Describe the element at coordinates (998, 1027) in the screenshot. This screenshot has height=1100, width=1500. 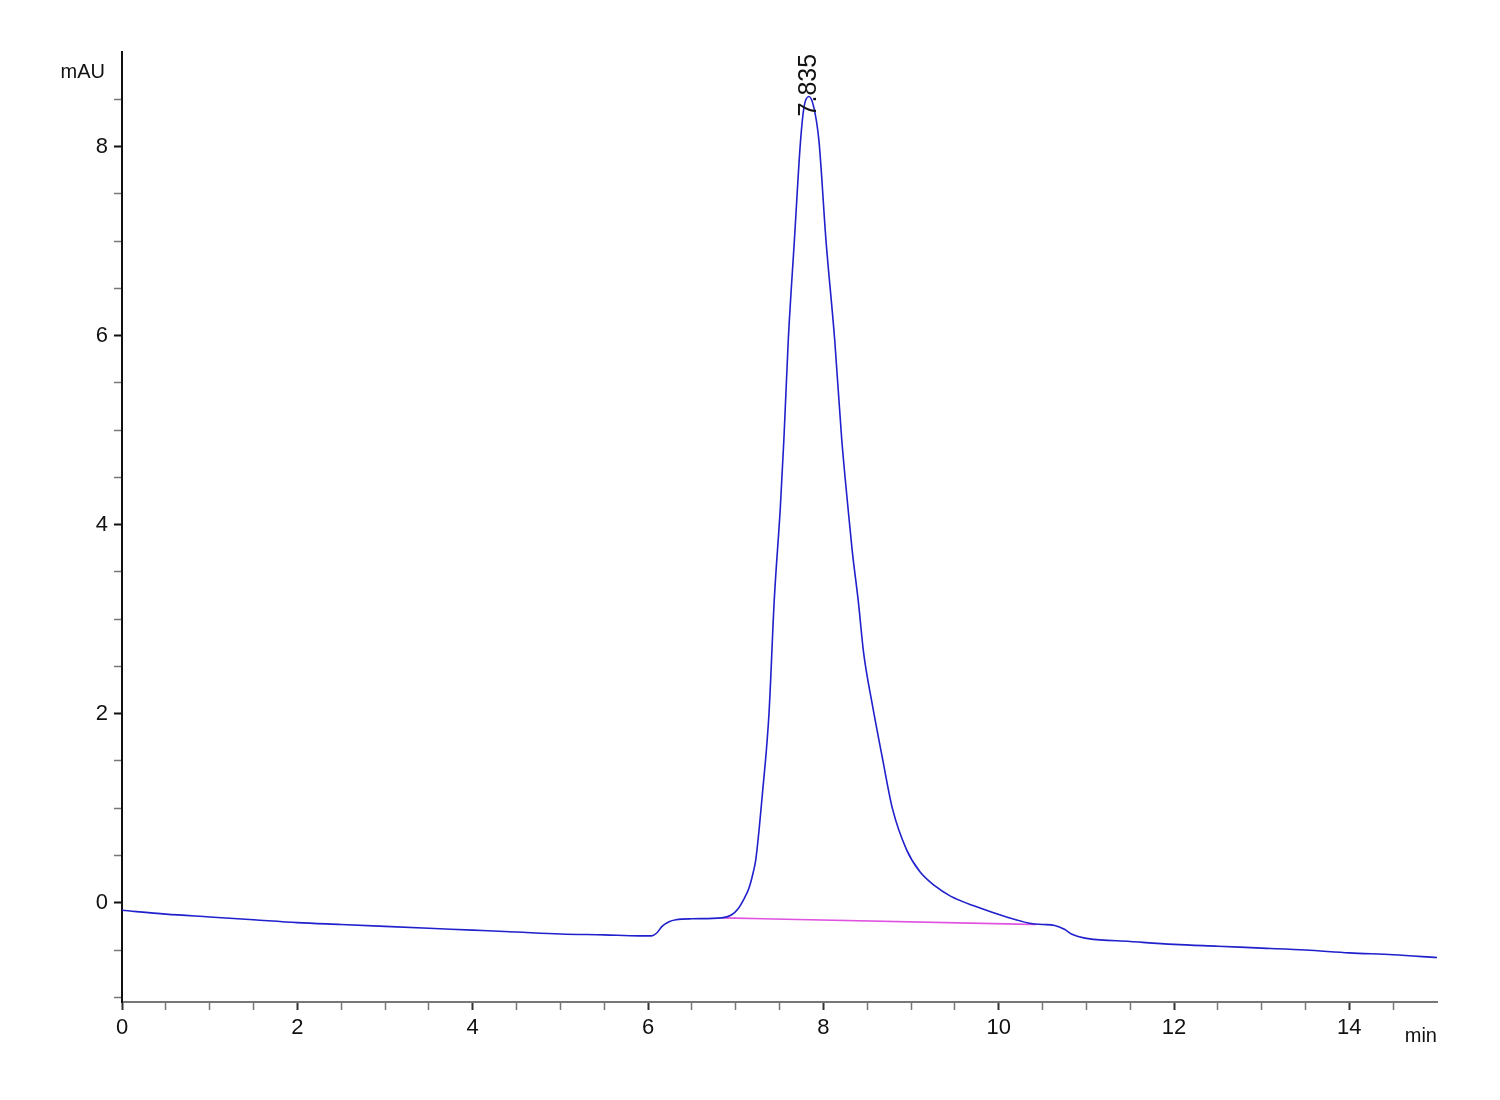
I see `x-tick-label: 10` at that location.